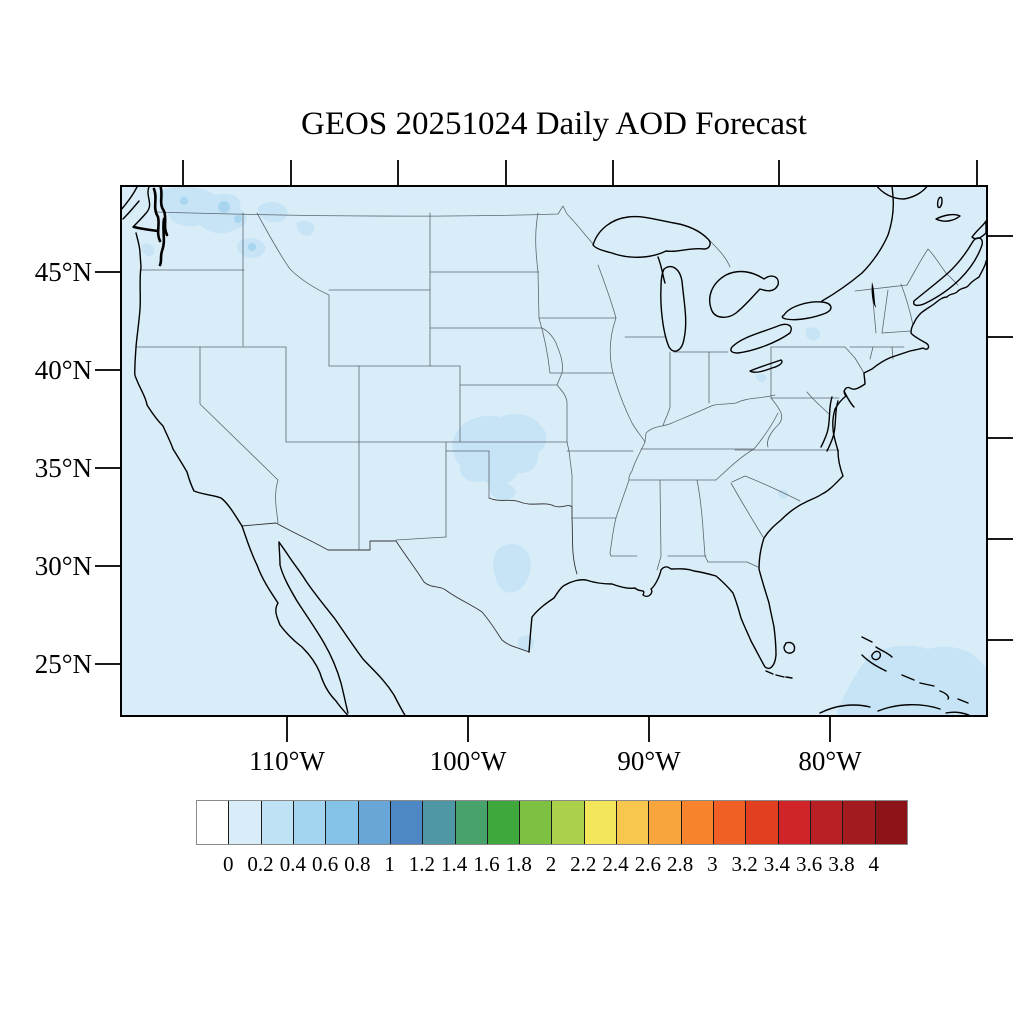 The width and height of the screenshot is (1024, 1024). Describe the element at coordinates (841, 864) in the screenshot. I see `colorbar-tick-label: 3.8` at that location.